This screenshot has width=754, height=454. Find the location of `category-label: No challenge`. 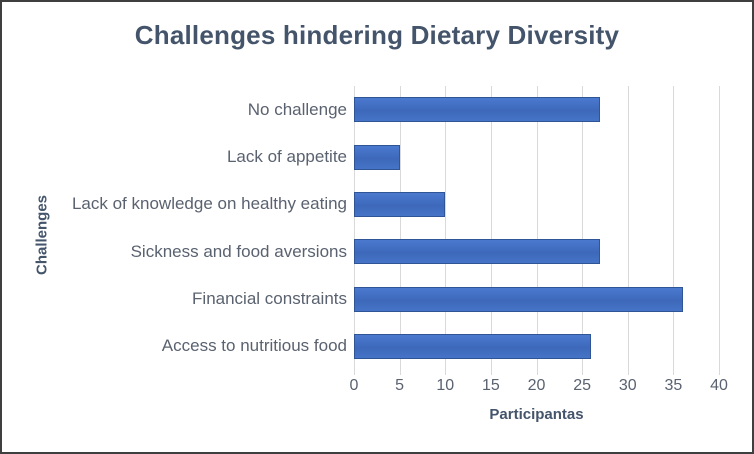

category-label: No challenge is located at coordinates (297, 109).